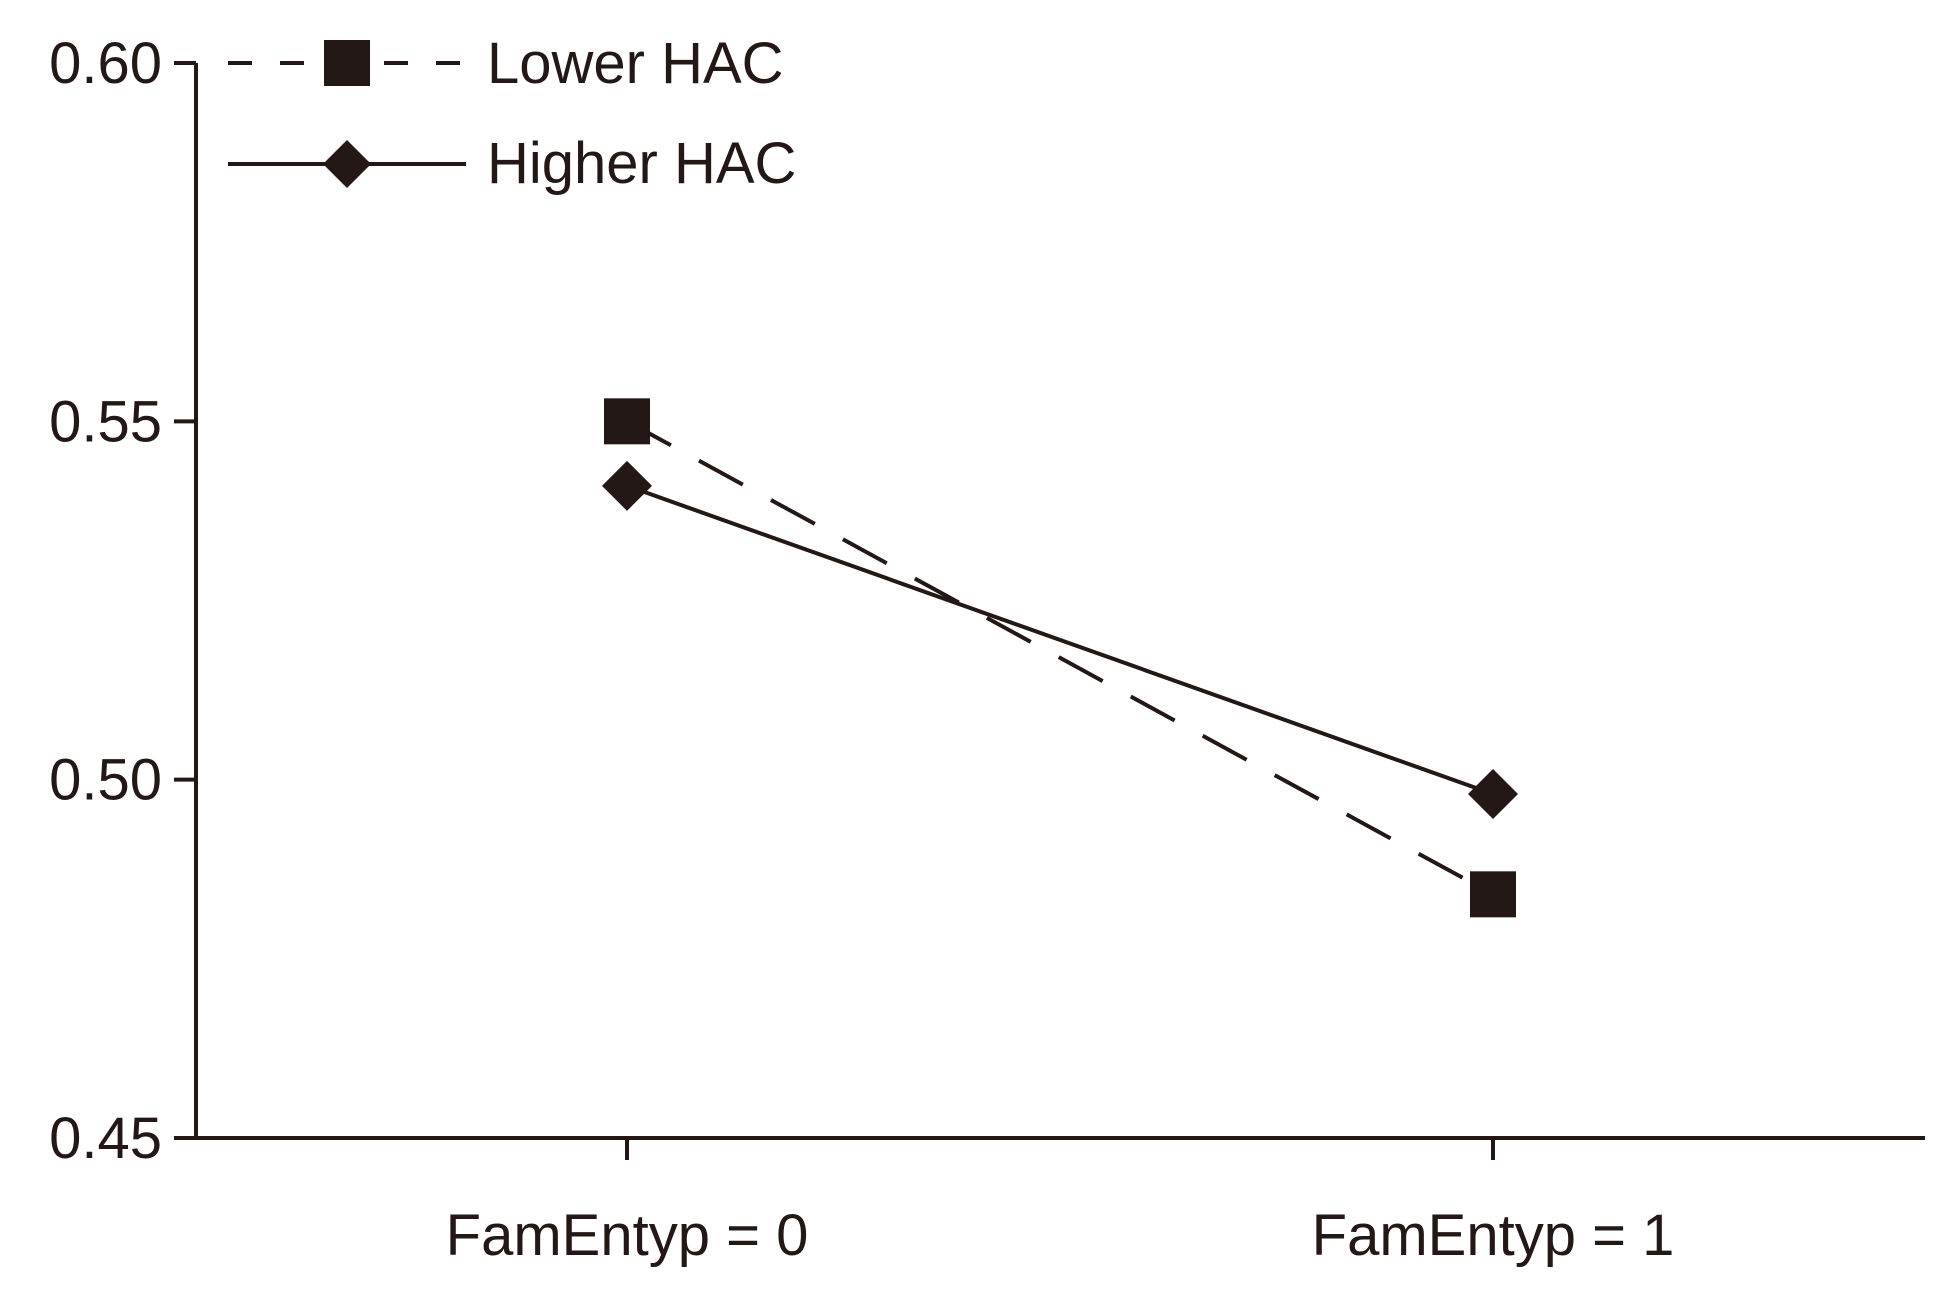 The width and height of the screenshot is (1943, 1289). What do you see at coordinates (105, 780) in the screenshot?
I see `y-tick-label: 0.50` at bounding box center [105, 780].